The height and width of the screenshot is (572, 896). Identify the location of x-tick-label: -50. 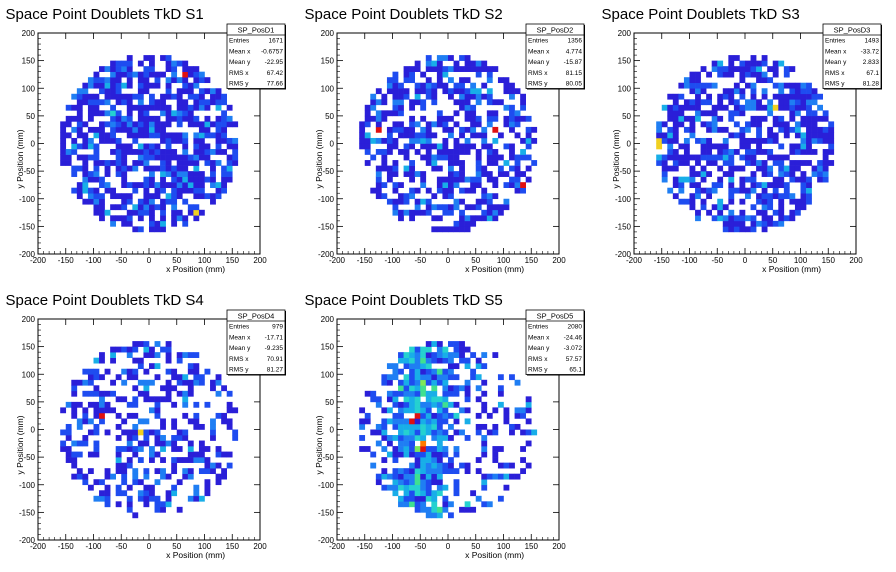
(420, 260).